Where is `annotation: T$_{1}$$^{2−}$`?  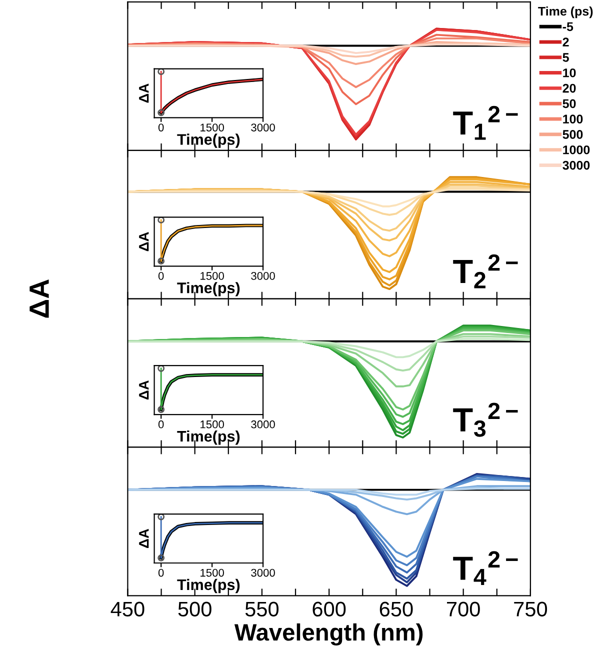
annotation: T$_{1}$$^{2−}$ is located at coordinates (485, 123).